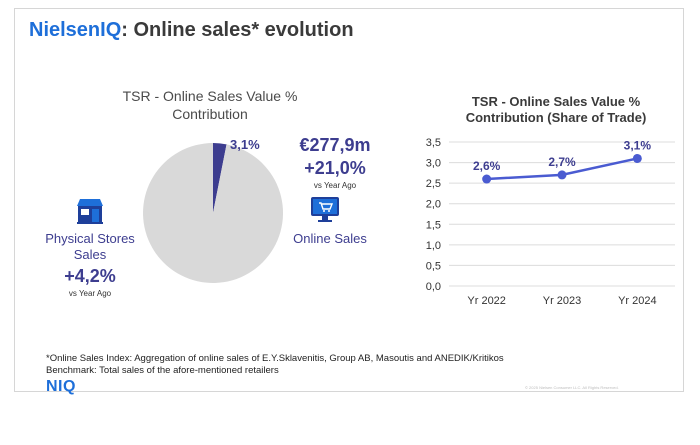 The width and height of the screenshot is (700, 445). I want to click on y-tick-label: 3,5, so click(433, 143).